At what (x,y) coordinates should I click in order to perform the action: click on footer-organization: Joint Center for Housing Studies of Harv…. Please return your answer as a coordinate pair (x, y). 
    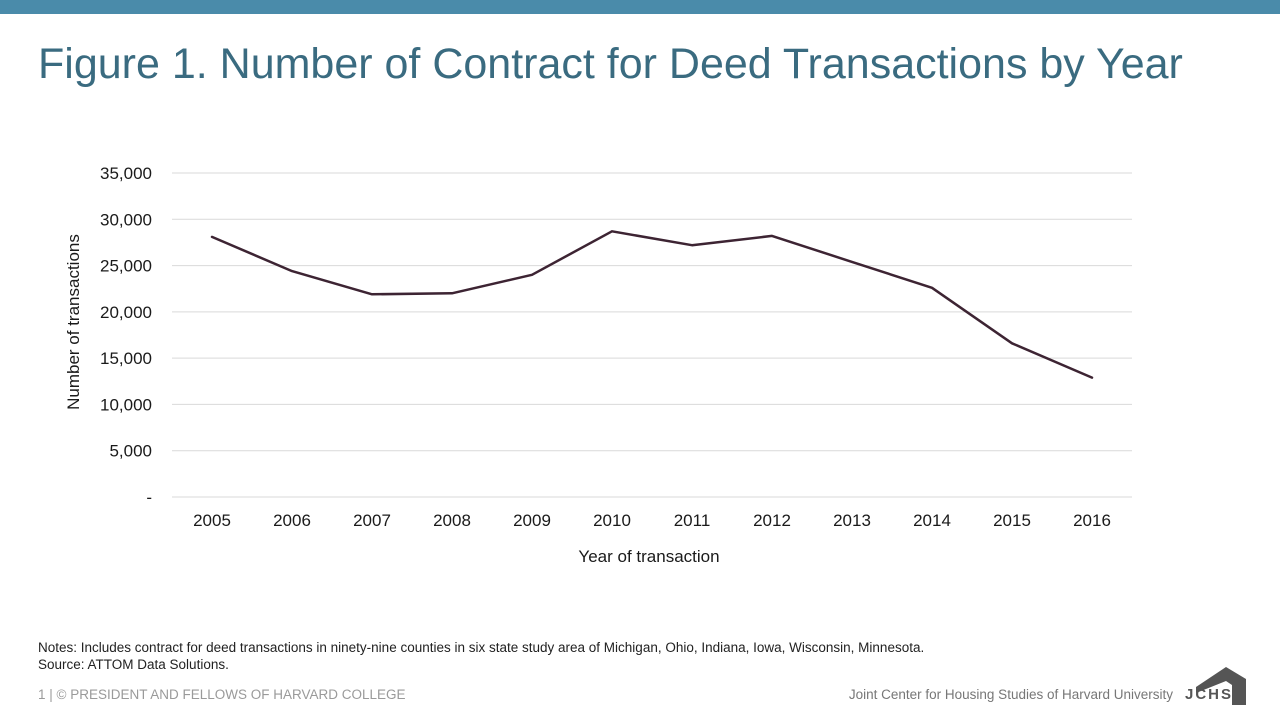
    Looking at the image, I should click on (1010, 694).